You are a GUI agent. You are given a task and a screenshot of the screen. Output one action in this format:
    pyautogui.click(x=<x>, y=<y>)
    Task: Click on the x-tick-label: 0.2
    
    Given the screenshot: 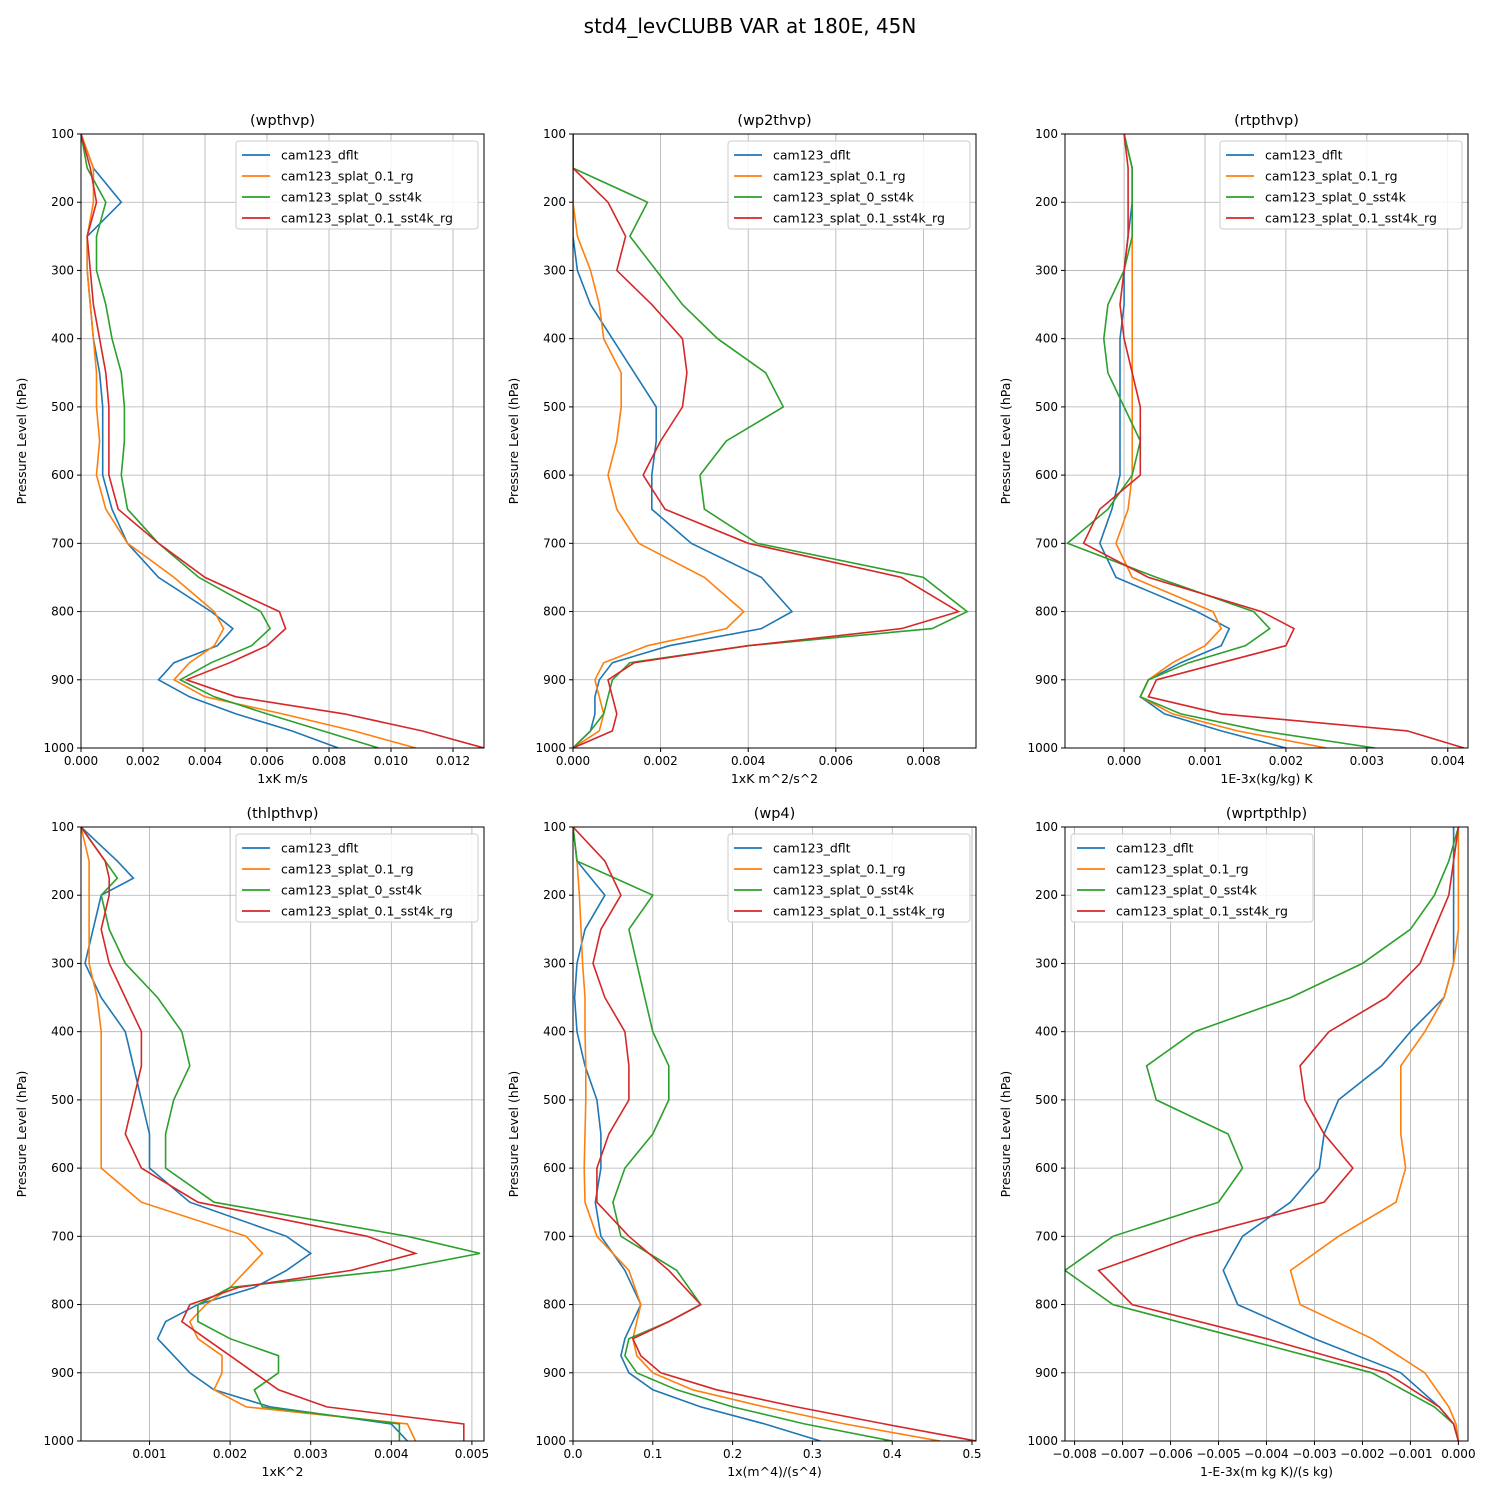 What is the action you would take?
    pyautogui.click(x=732, y=1454)
    